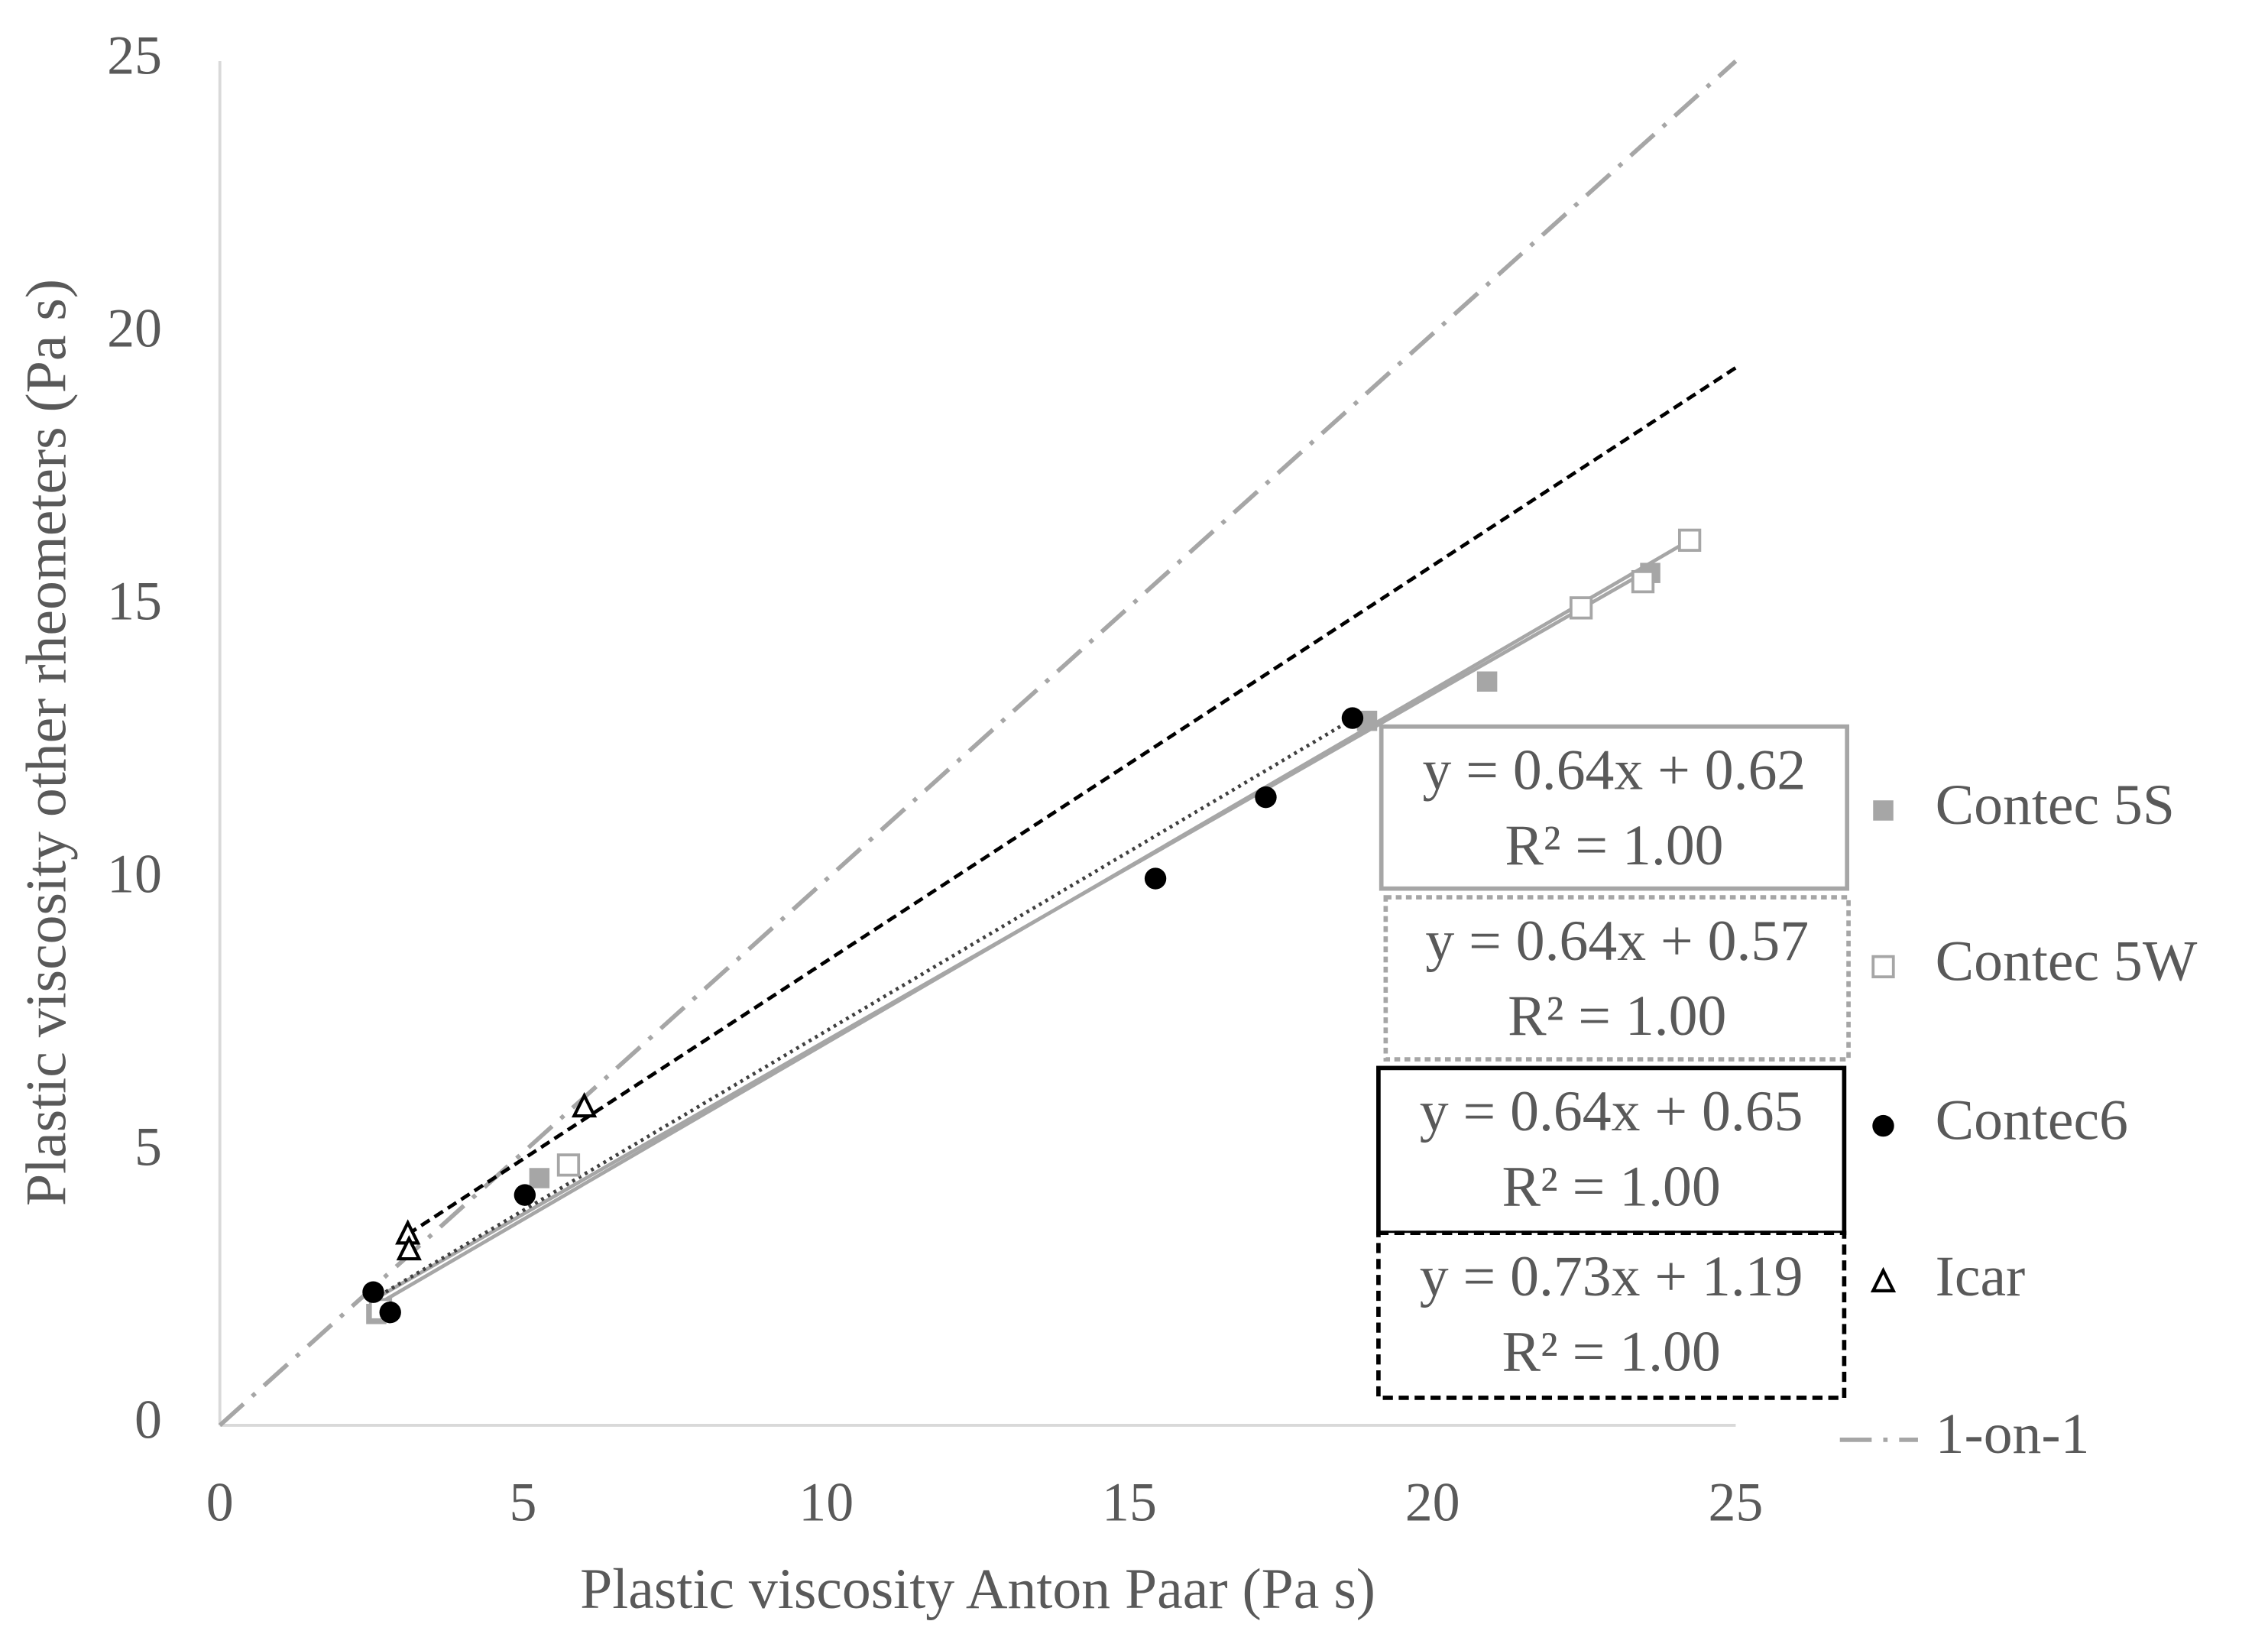 Image resolution: width=2268 pixels, height=1647 pixels. Describe the element at coordinates (2013, 1434) in the screenshot. I see `legend-label: 1-on-1` at that location.